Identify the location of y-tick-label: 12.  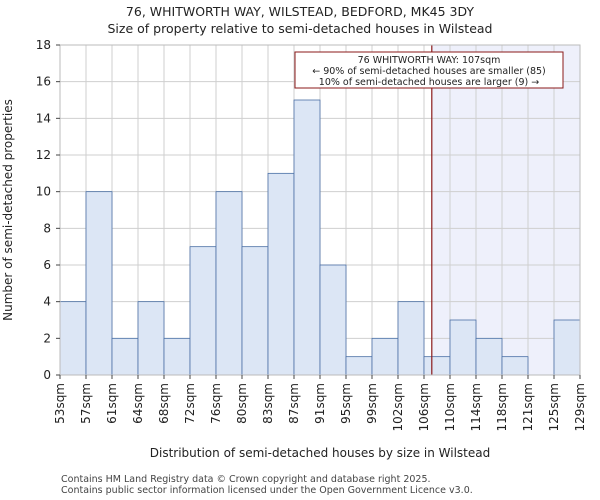
(43, 155).